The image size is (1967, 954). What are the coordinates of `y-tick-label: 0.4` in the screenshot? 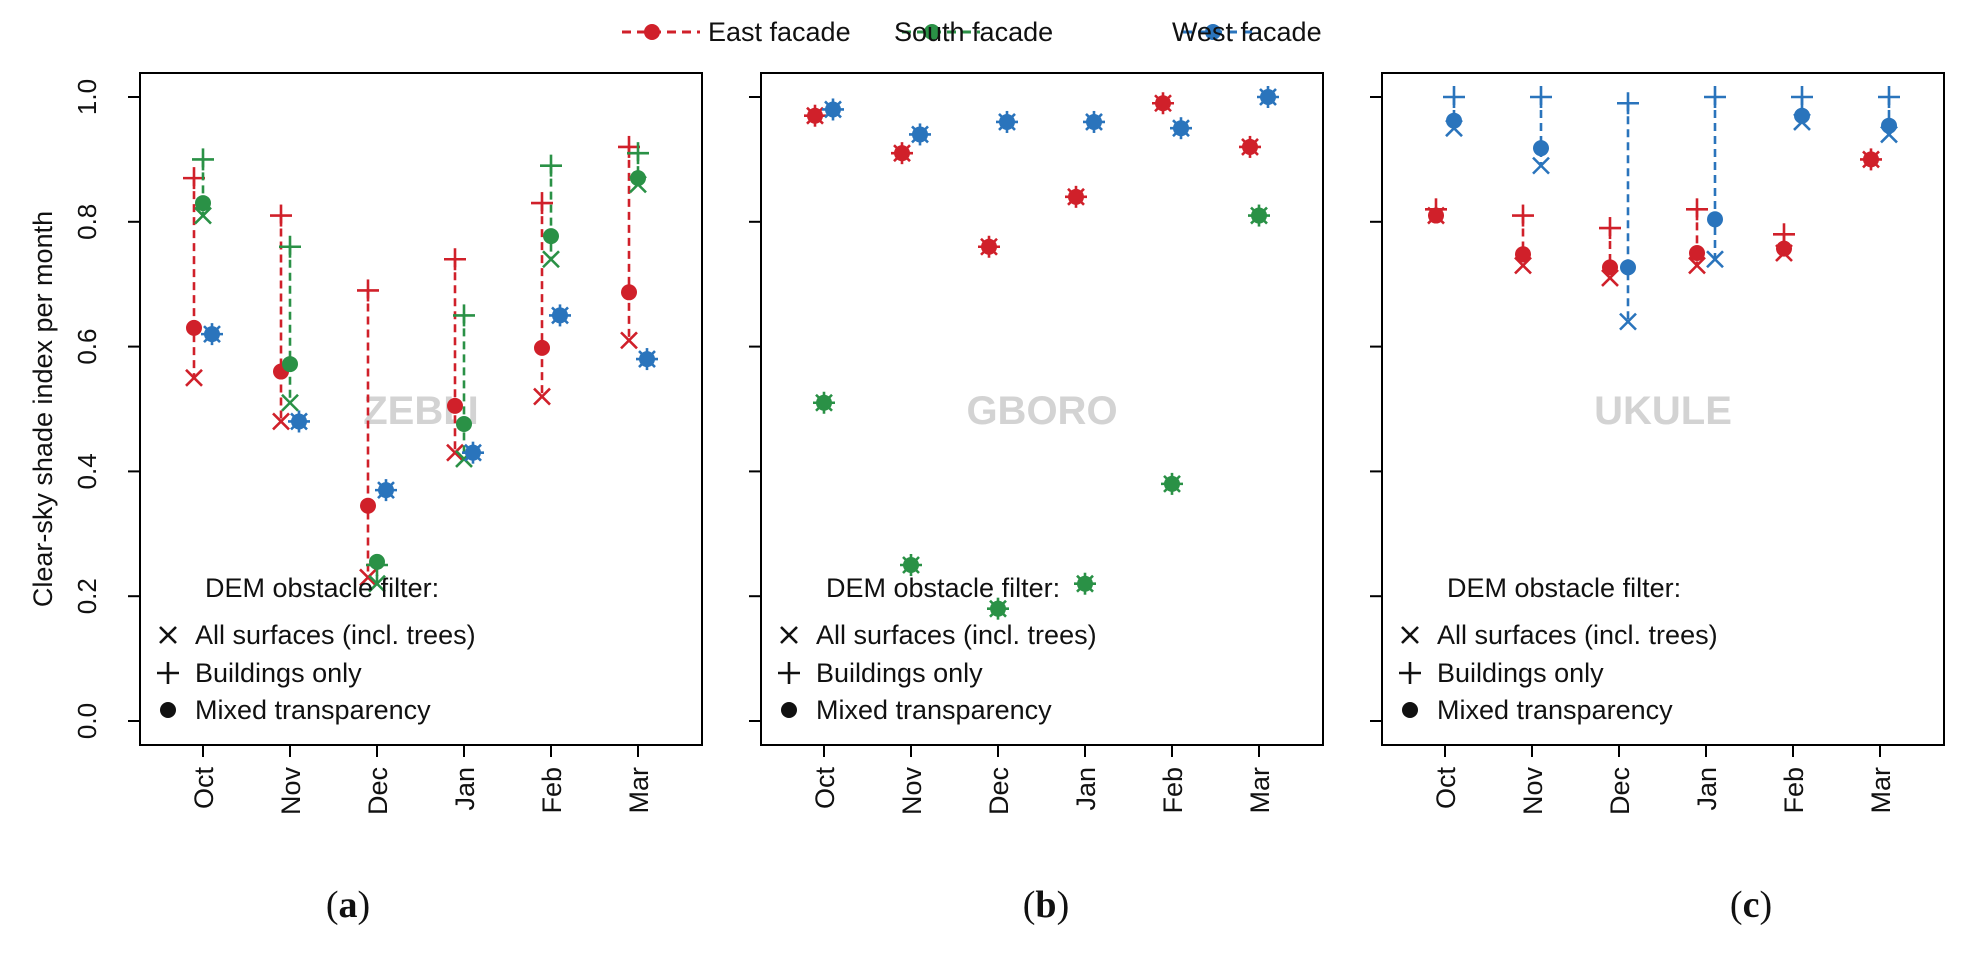 It's located at (87, 471).